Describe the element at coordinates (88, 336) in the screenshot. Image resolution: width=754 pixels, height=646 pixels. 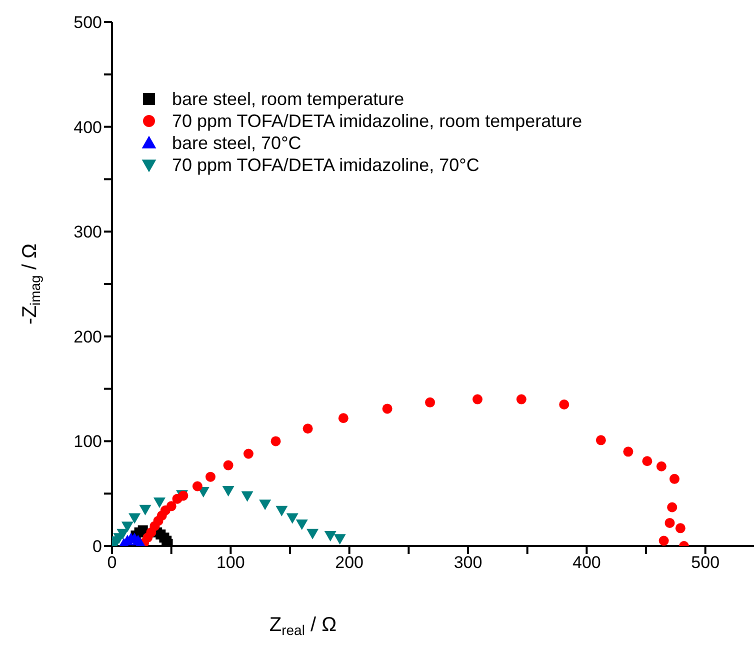
I see `y-tick-label: 200` at that location.